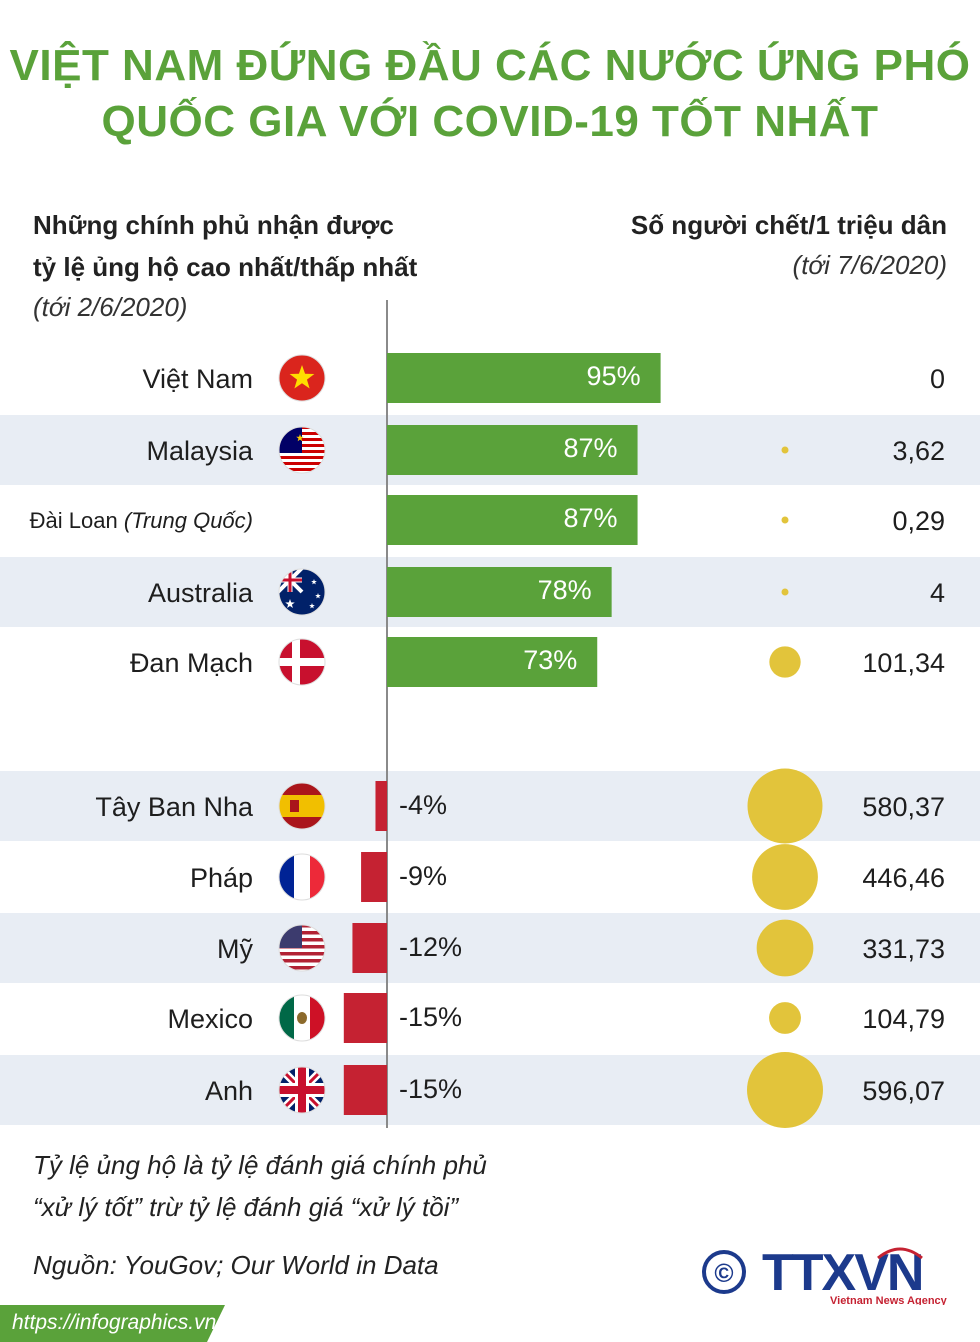  What do you see at coordinates (842, 1273) in the screenshot?
I see `logo-text: TTXVN` at bounding box center [842, 1273].